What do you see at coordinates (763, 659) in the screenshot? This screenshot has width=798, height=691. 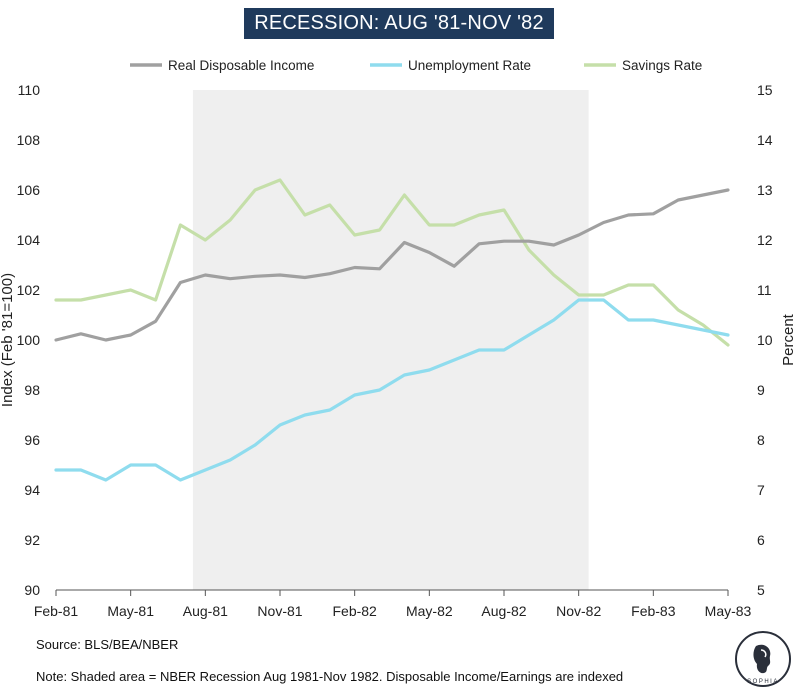 I see `sophia-logo: SOPHIA` at bounding box center [763, 659].